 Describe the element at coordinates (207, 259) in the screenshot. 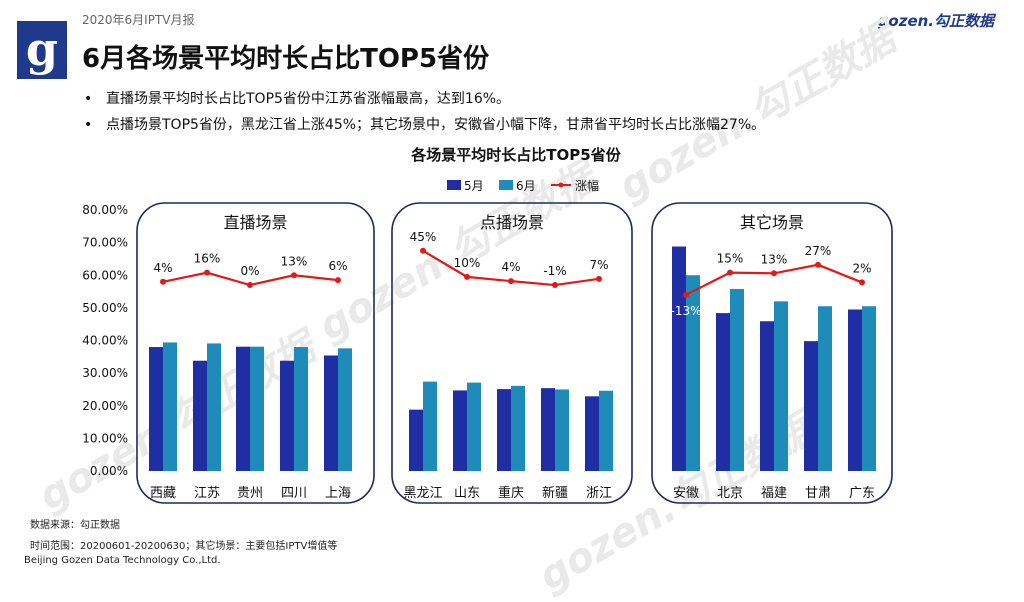

I see `growth-data-label: 16%` at that location.